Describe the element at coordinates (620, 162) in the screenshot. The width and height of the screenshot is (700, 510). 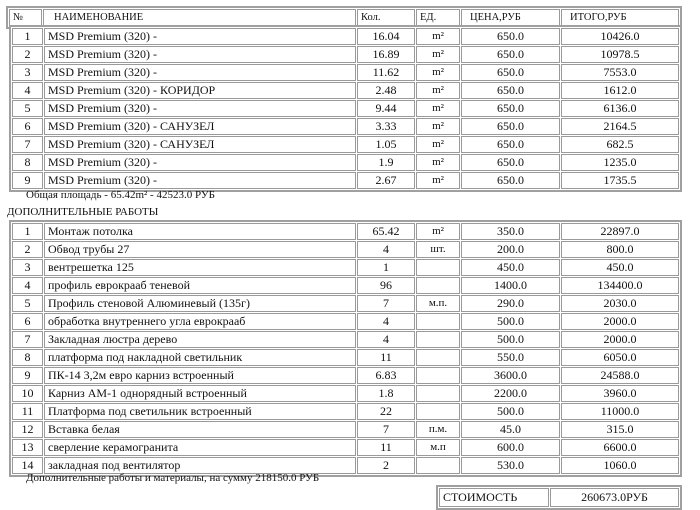
I see `total: 1235.0` at that location.